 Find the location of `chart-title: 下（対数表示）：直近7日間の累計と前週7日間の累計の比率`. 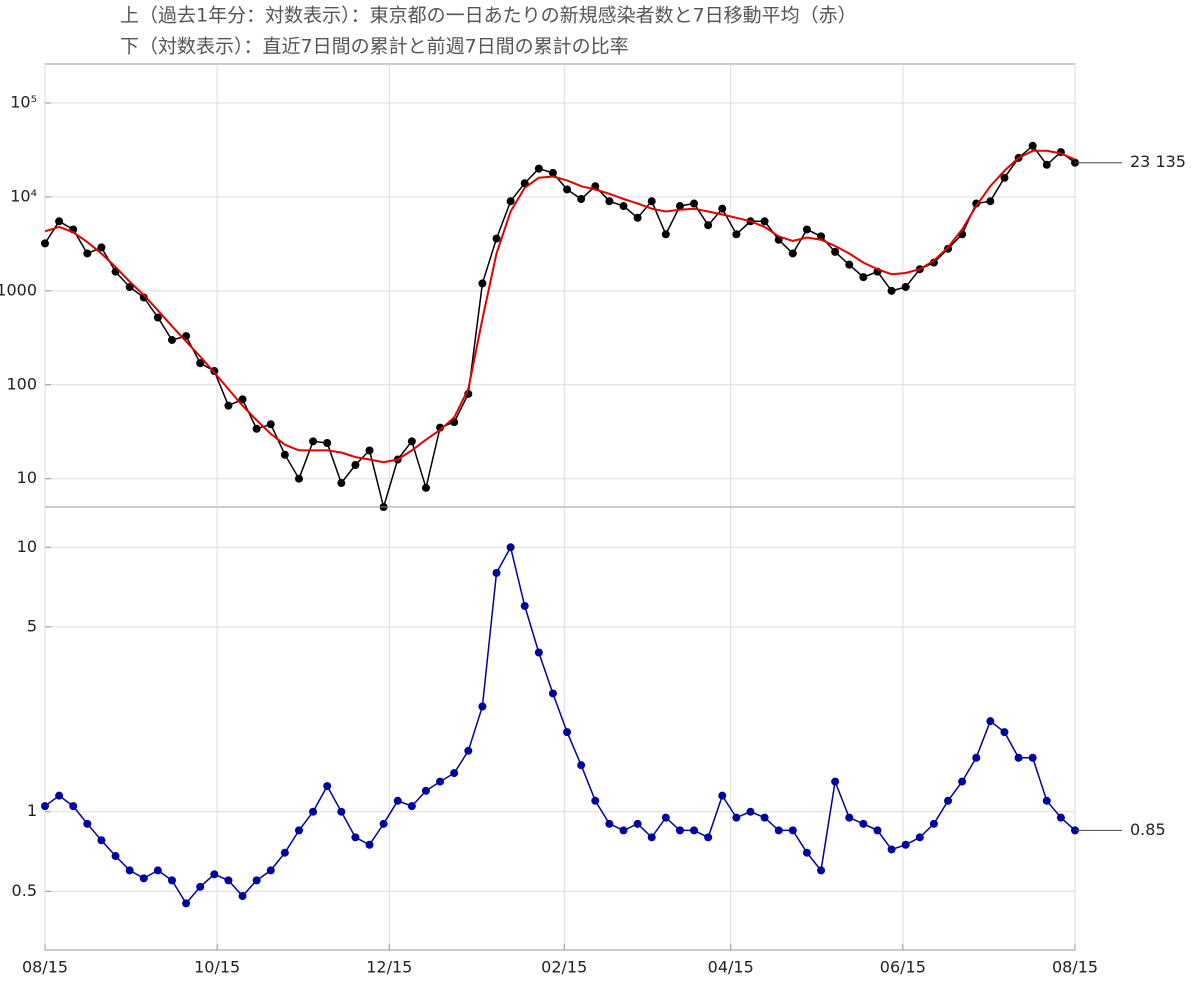

chart-title: 下（対数表示）：直近7日間の累計と前週7日間の累計の比率 is located at coordinates (374, 47).